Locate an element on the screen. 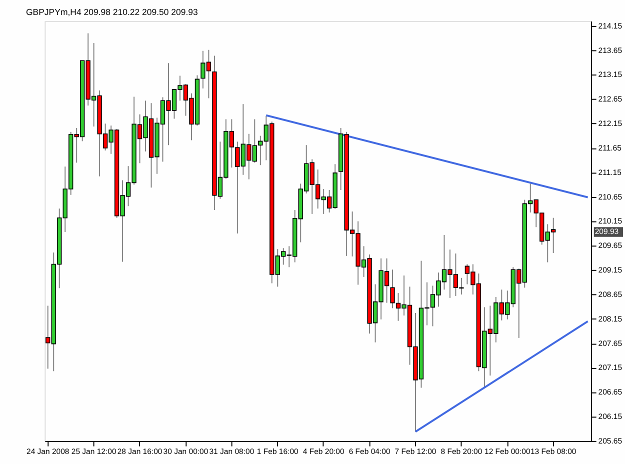 The height and width of the screenshot is (469, 625). y-tick-label: 209.15 is located at coordinates (610, 270).